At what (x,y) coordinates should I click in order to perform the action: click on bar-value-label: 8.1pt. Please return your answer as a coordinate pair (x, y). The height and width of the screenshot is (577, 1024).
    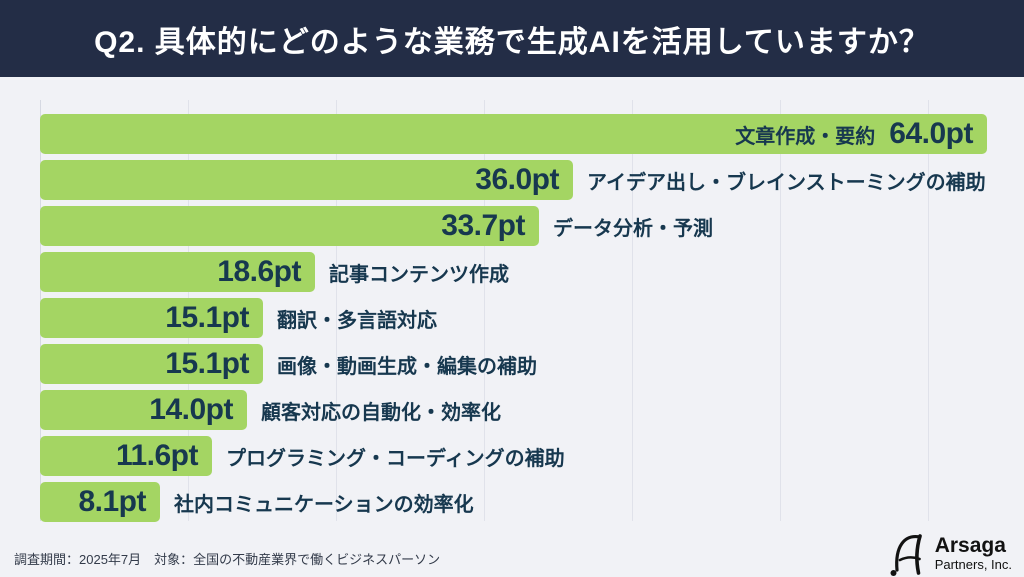
    Looking at the image, I should click on (112, 501).